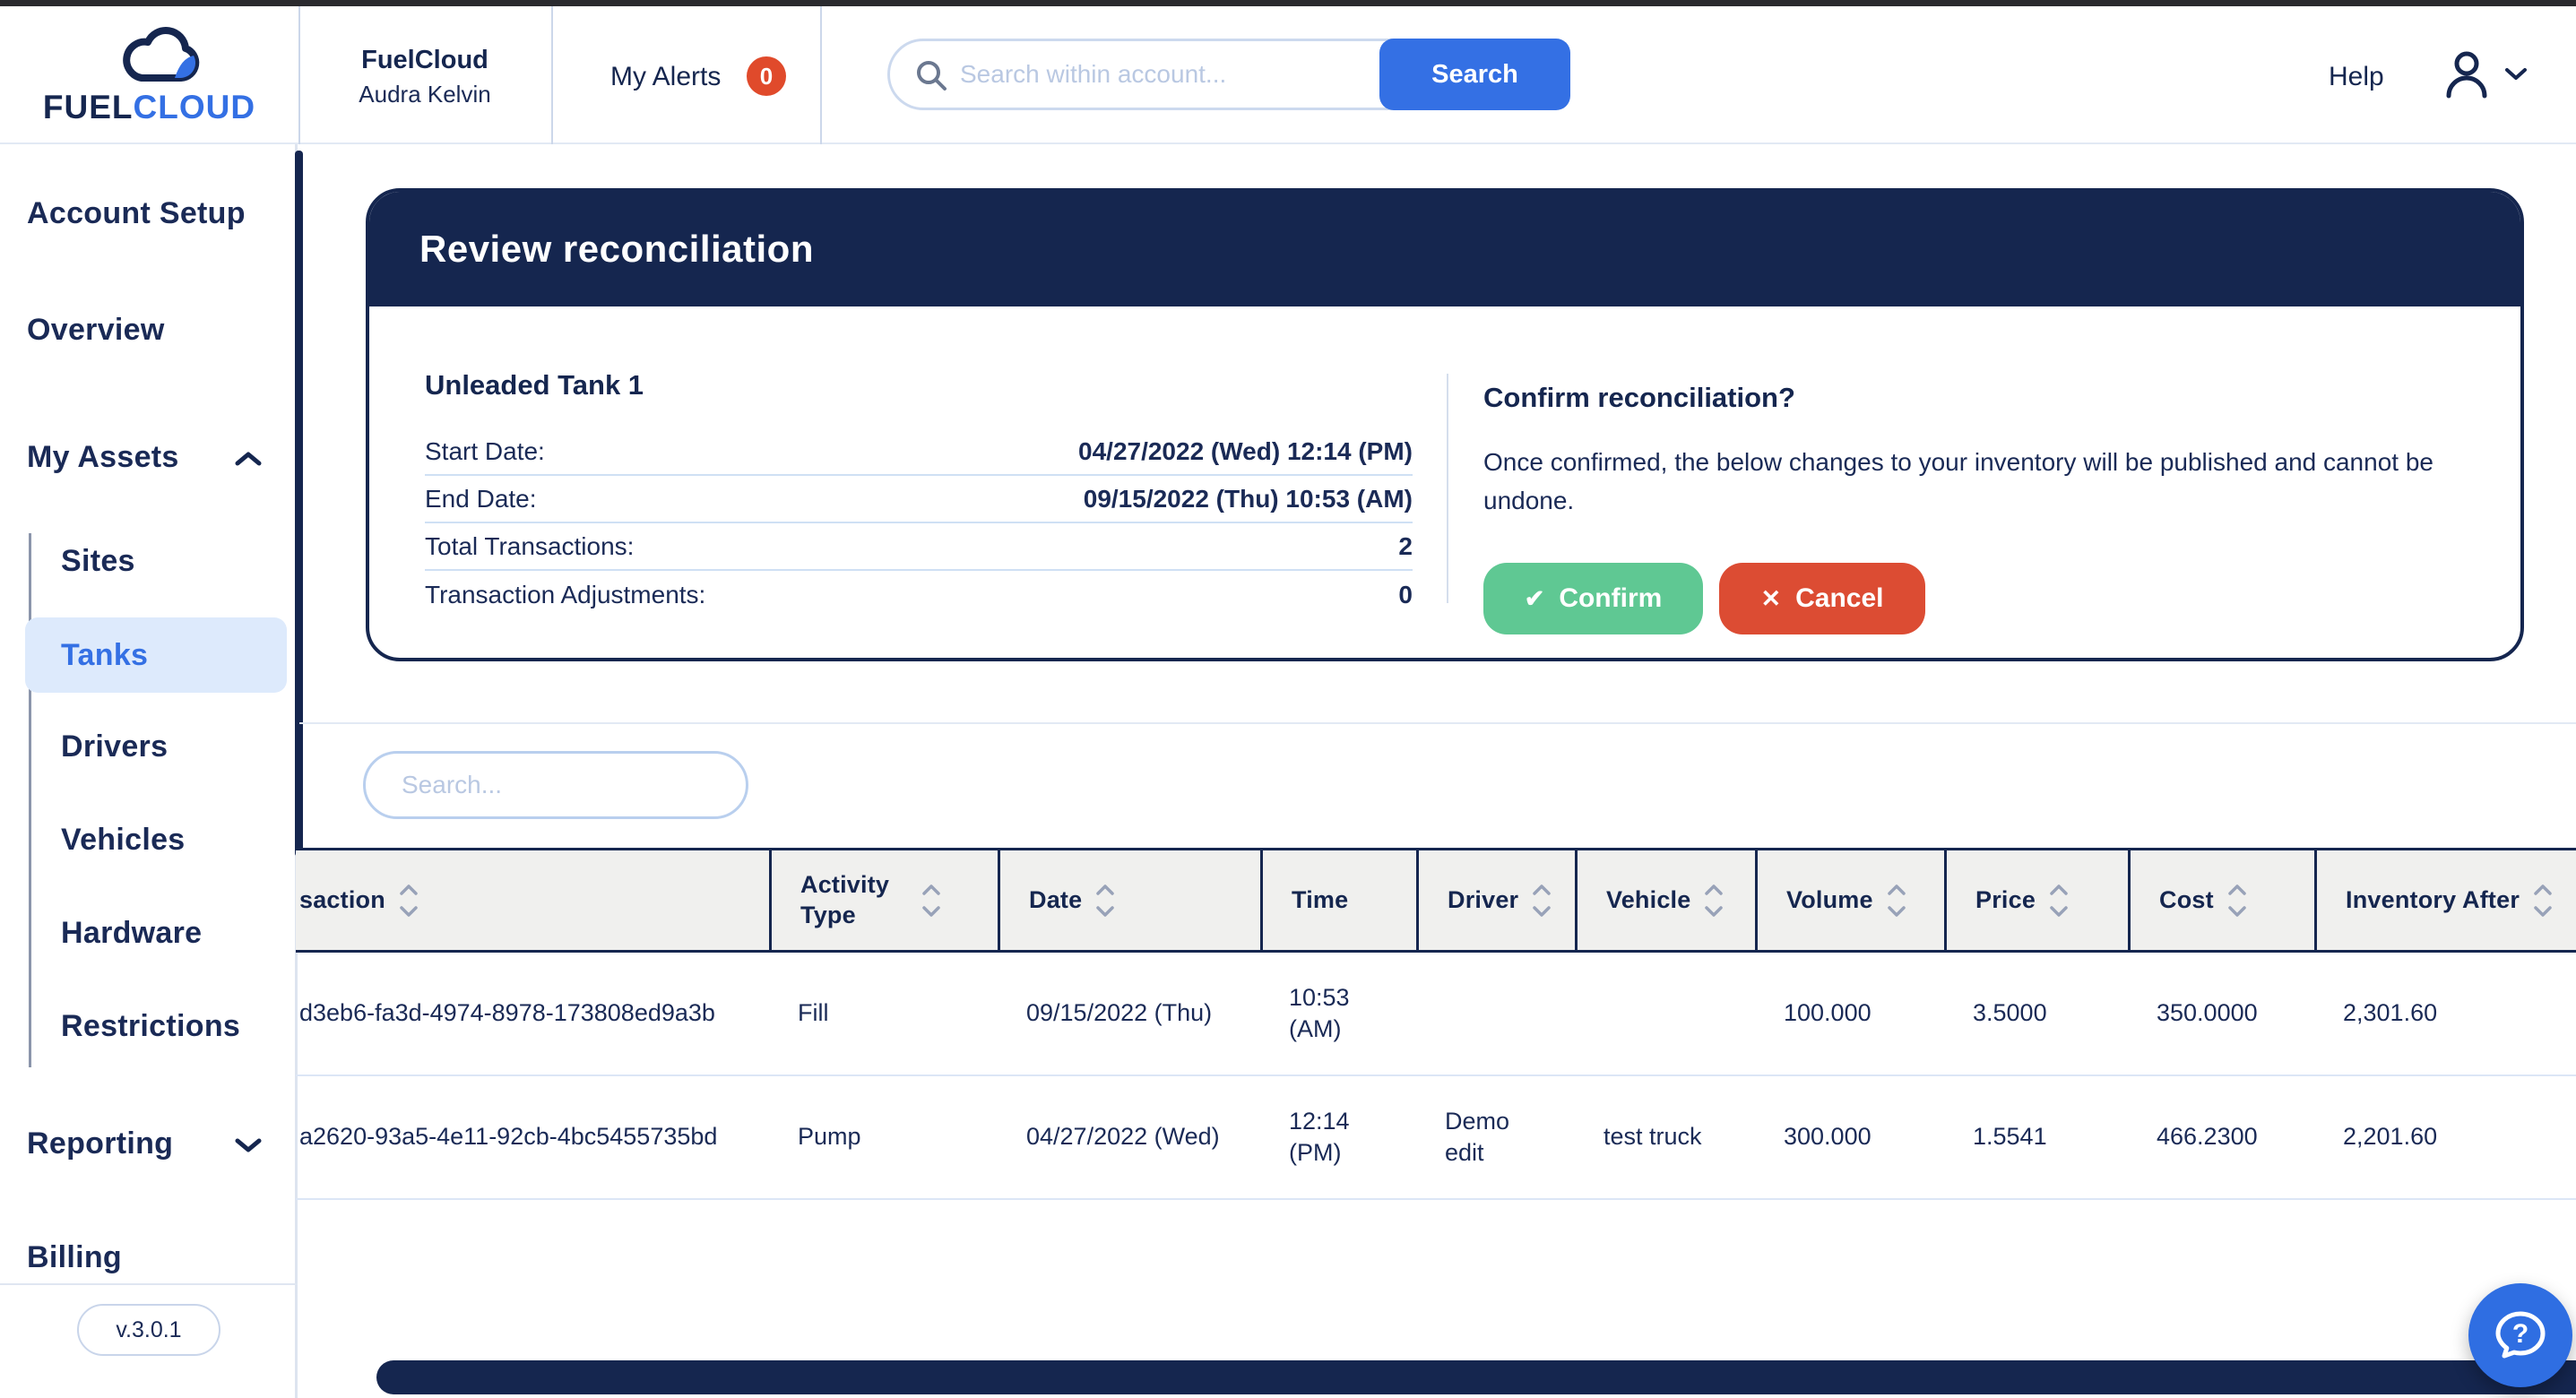 The height and width of the screenshot is (1398, 2576). I want to click on detail-row-transaction-adjustments: Transaction Adjustments: 0, so click(919, 594).